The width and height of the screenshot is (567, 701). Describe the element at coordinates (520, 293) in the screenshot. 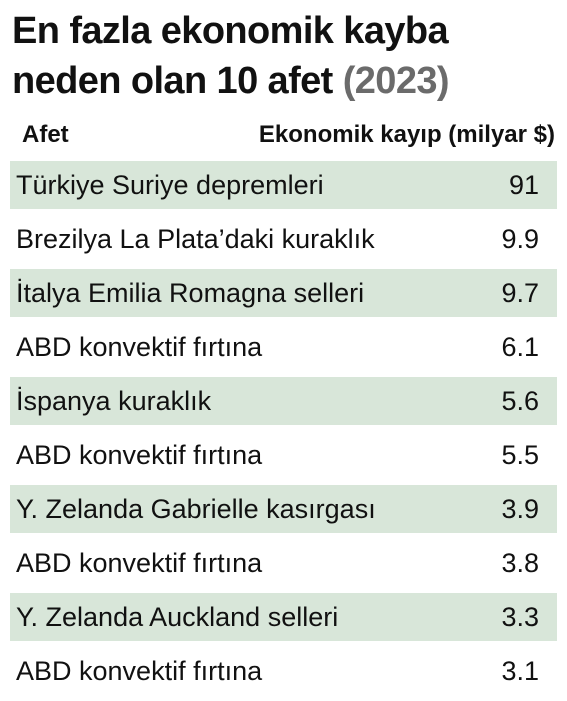

I see `row-loss-value: 9.7` at that location.